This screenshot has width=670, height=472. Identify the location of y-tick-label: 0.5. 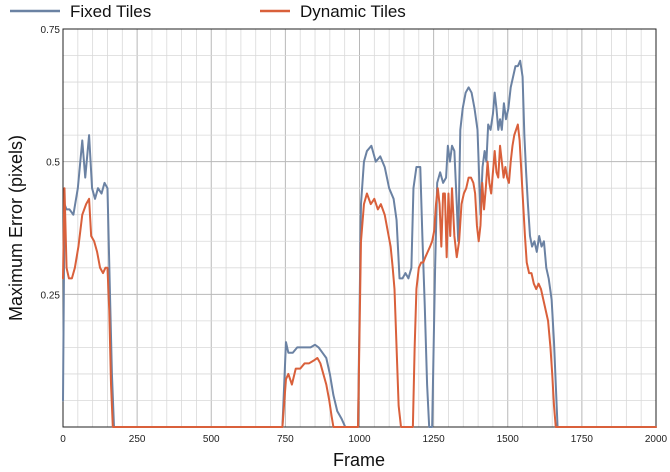
(53, 163).